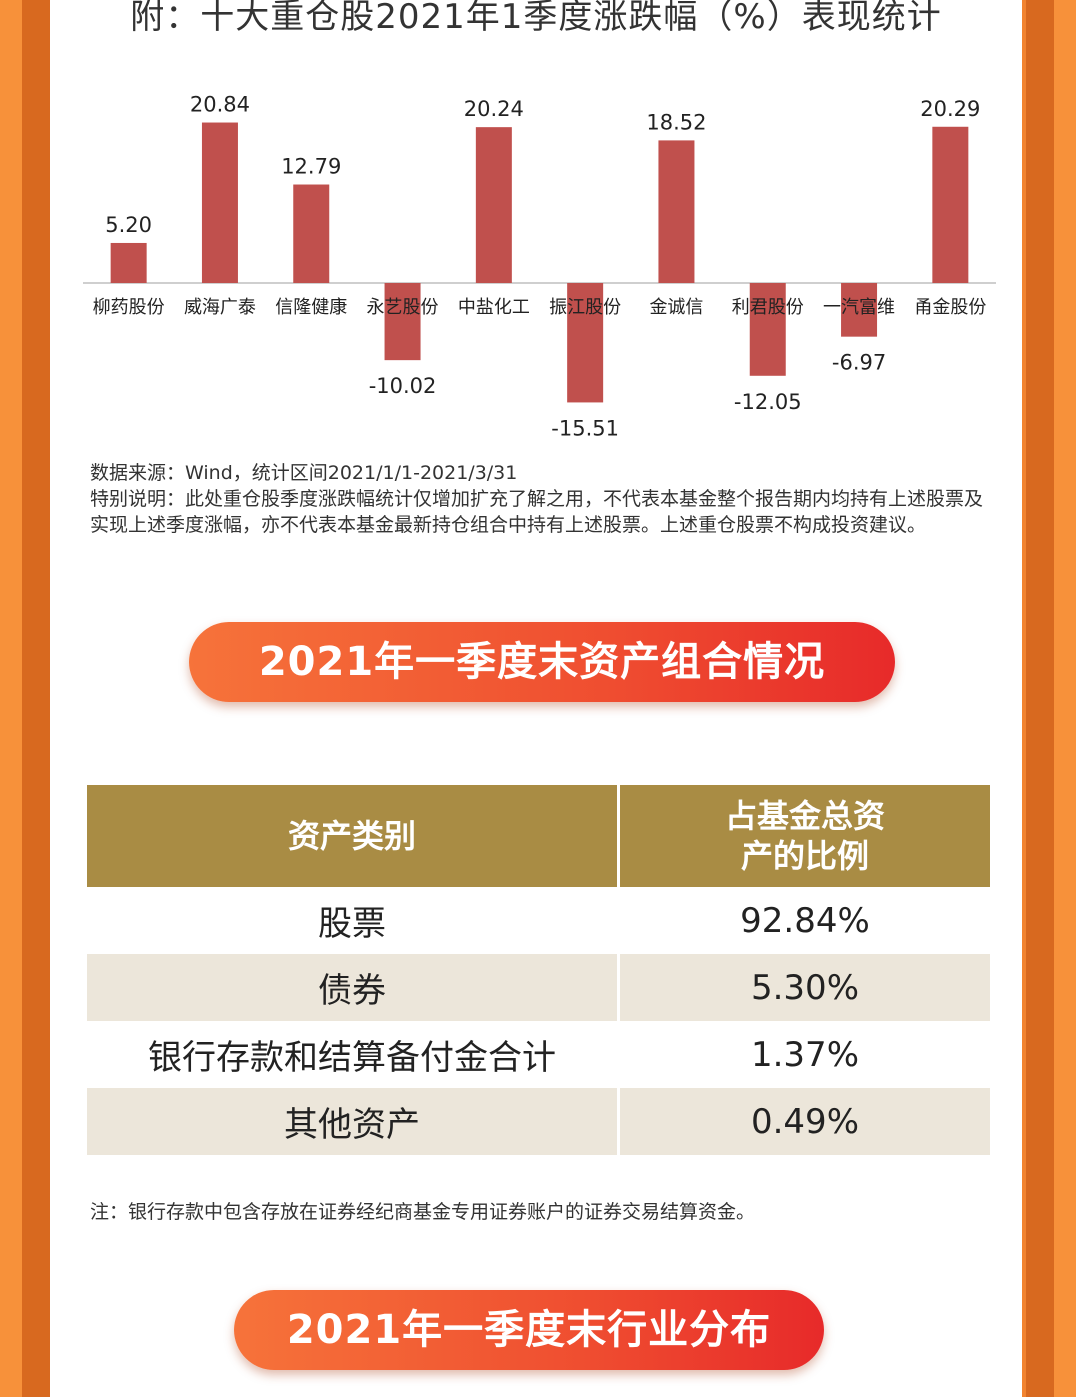  What do you see at coordinates (804, 987) in the screenshot?
I see `asset-ratio-cell: 5.30%` at bounding box center [804, 987].